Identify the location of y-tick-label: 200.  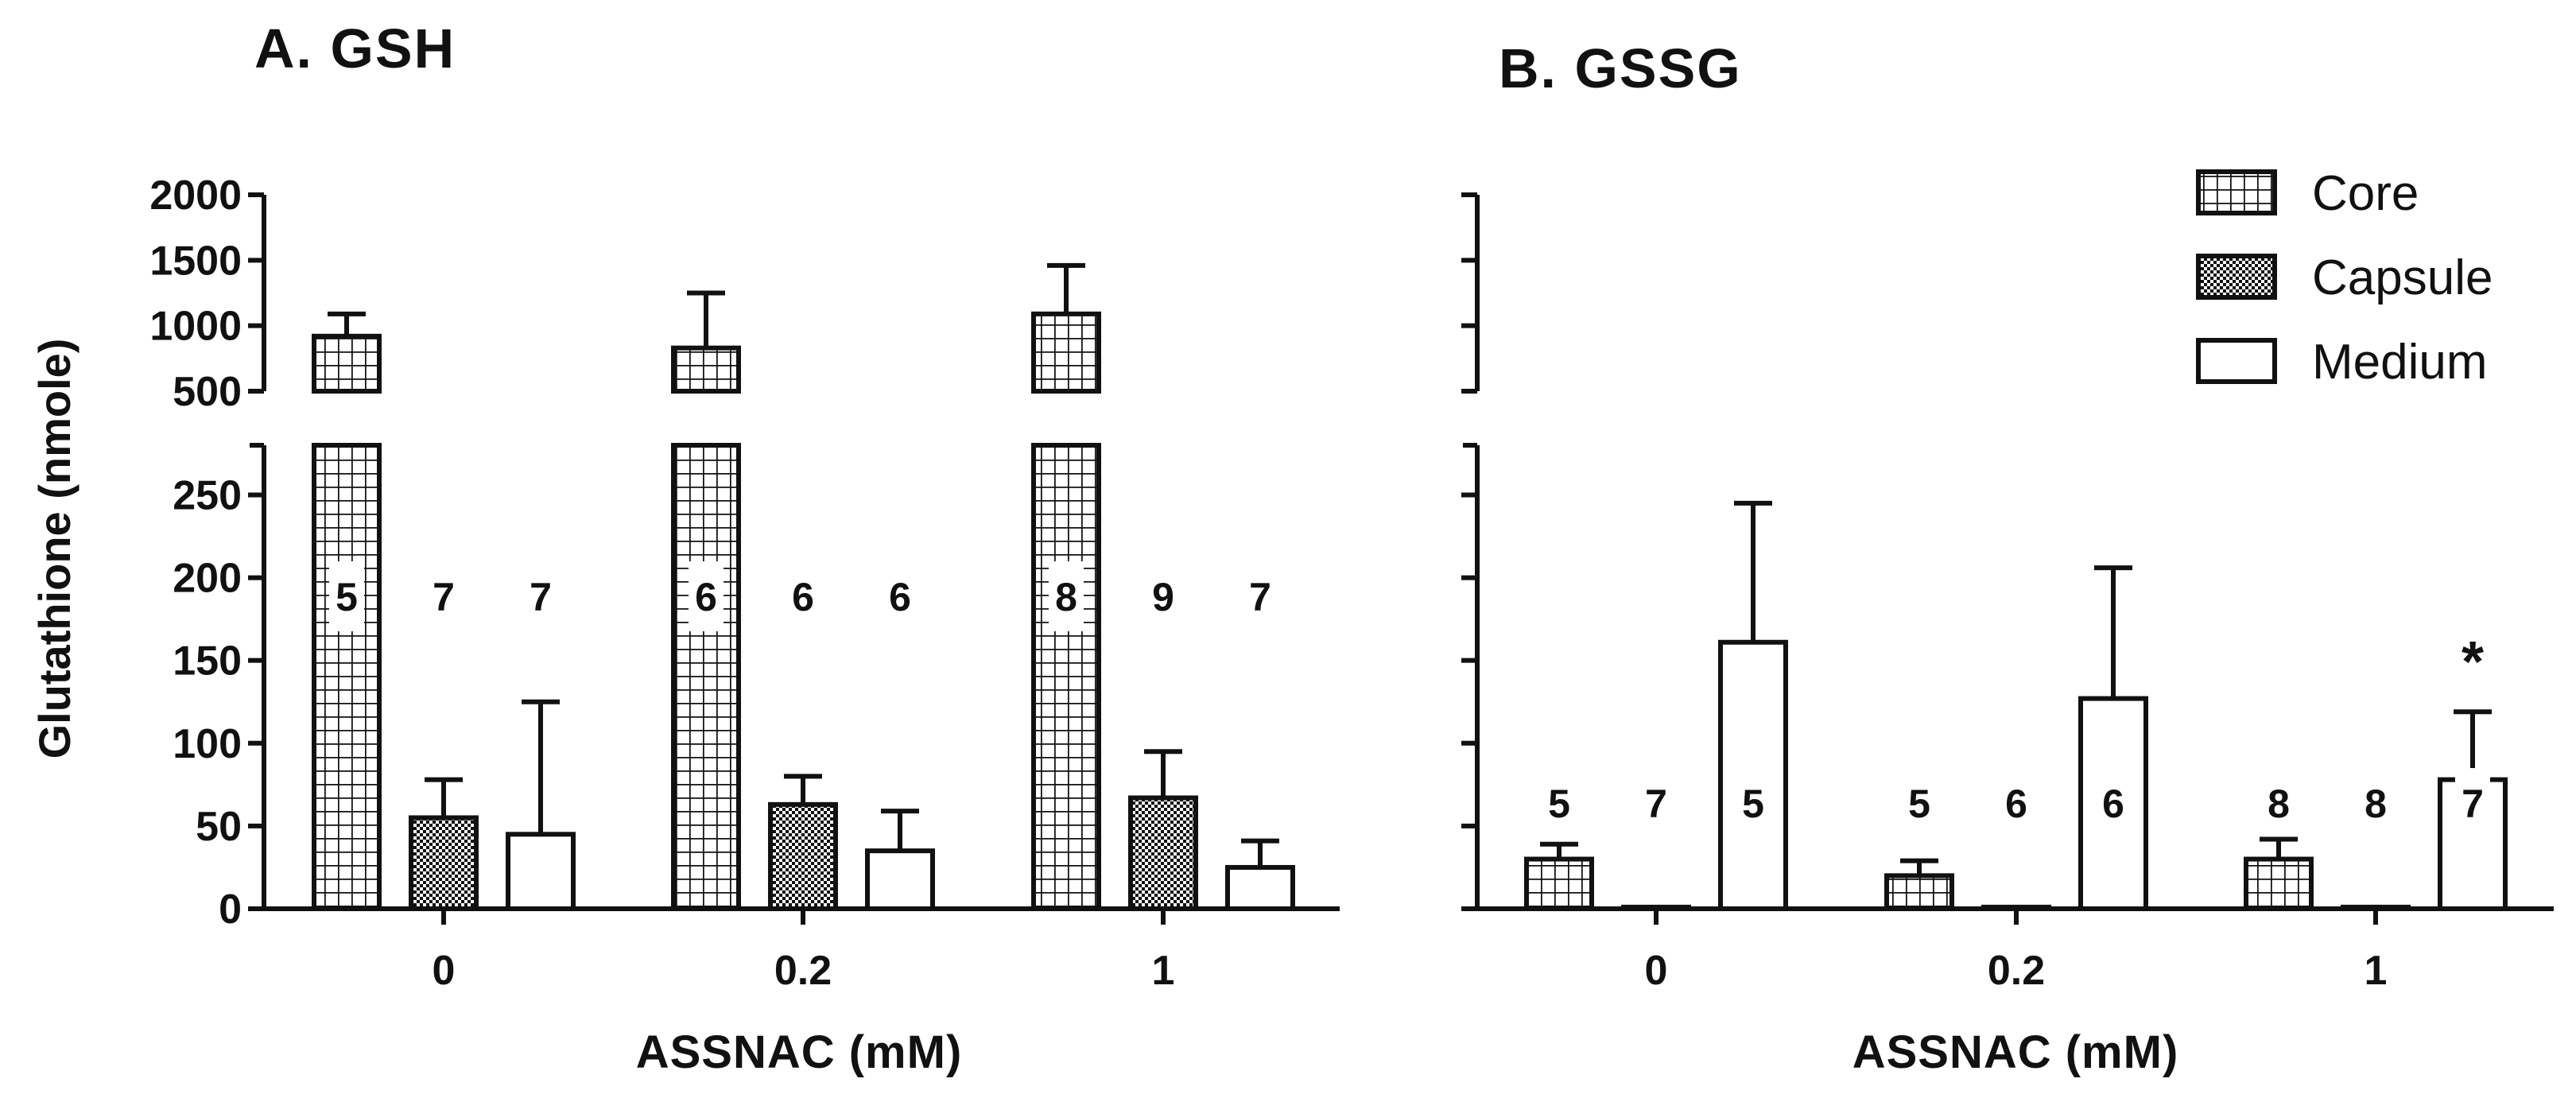
(208, 579).